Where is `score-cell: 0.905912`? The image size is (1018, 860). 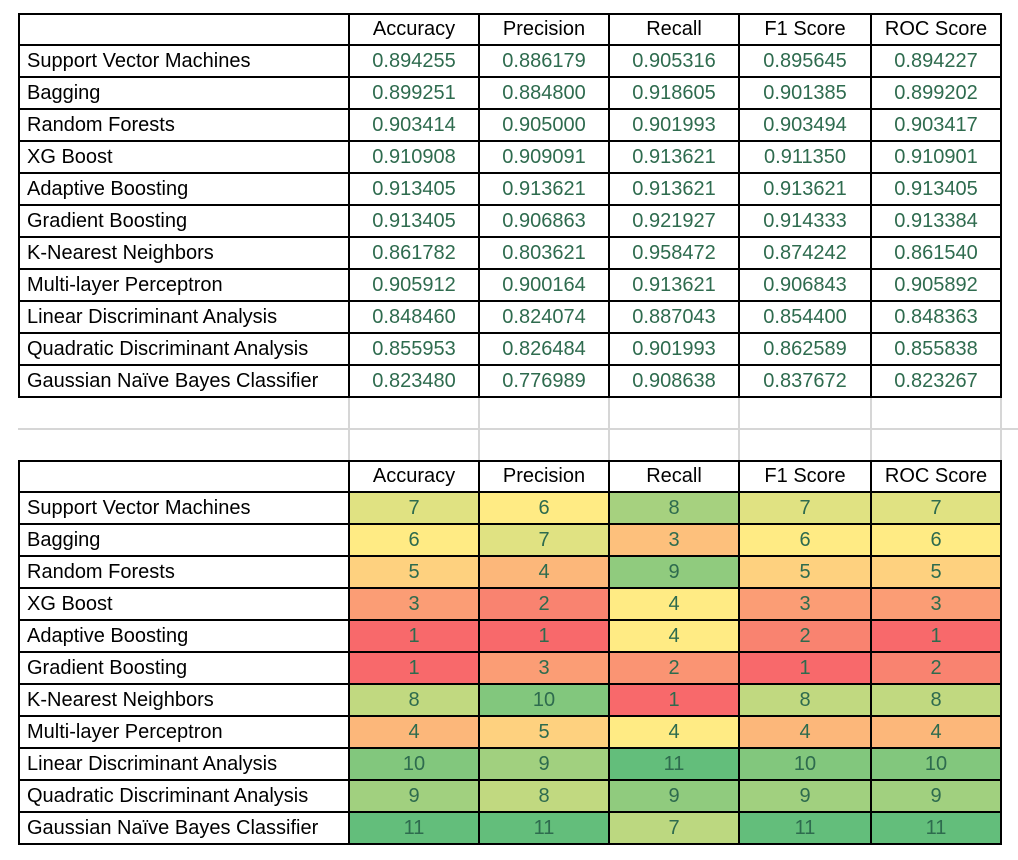
score-cell: 0.905912 is located at coordinates (414, 285).